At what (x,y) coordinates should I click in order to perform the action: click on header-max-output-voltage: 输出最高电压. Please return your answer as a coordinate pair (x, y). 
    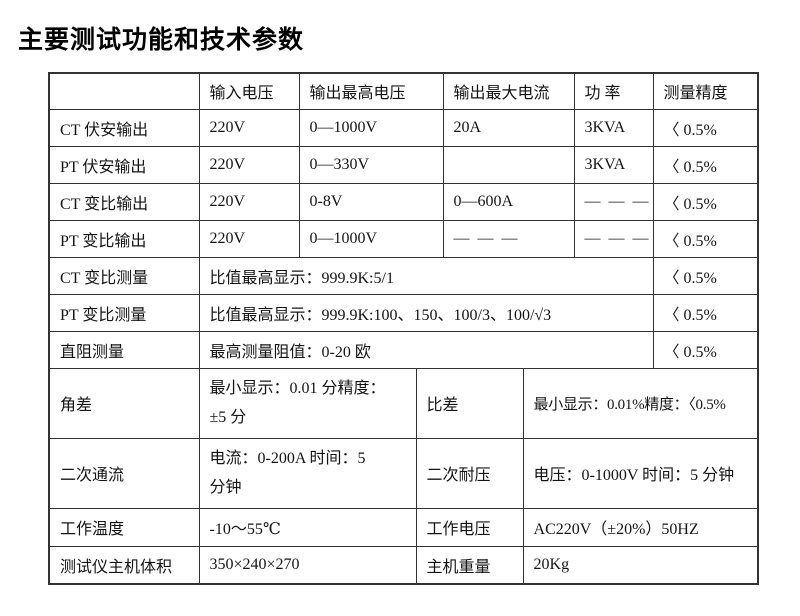
    Looking at the image, I should click on (371, 91).